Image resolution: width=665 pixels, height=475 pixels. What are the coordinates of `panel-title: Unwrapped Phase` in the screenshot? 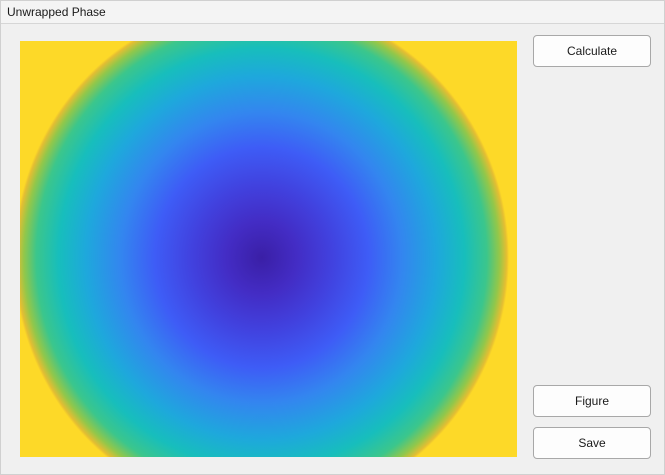 It's located at (56, 12).